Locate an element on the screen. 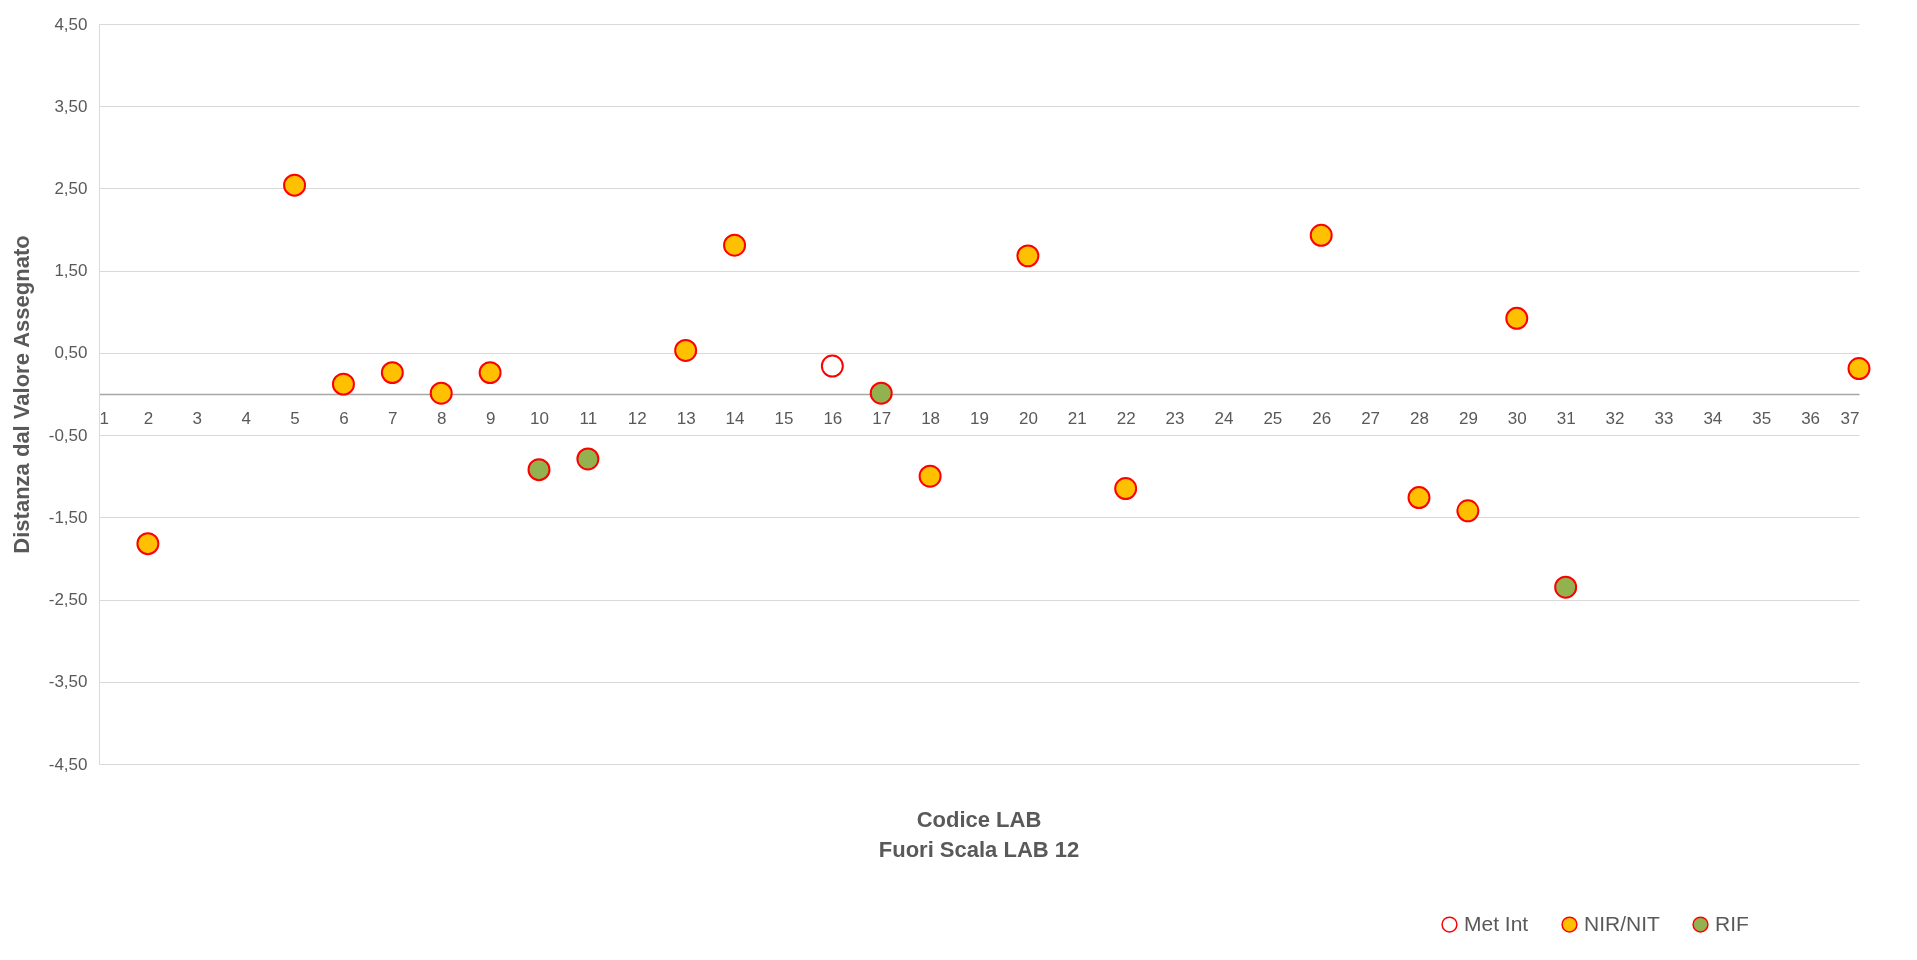 The image size is (1917, 960). y-tick-label: 3,50 is located at coordinates (71, 106).